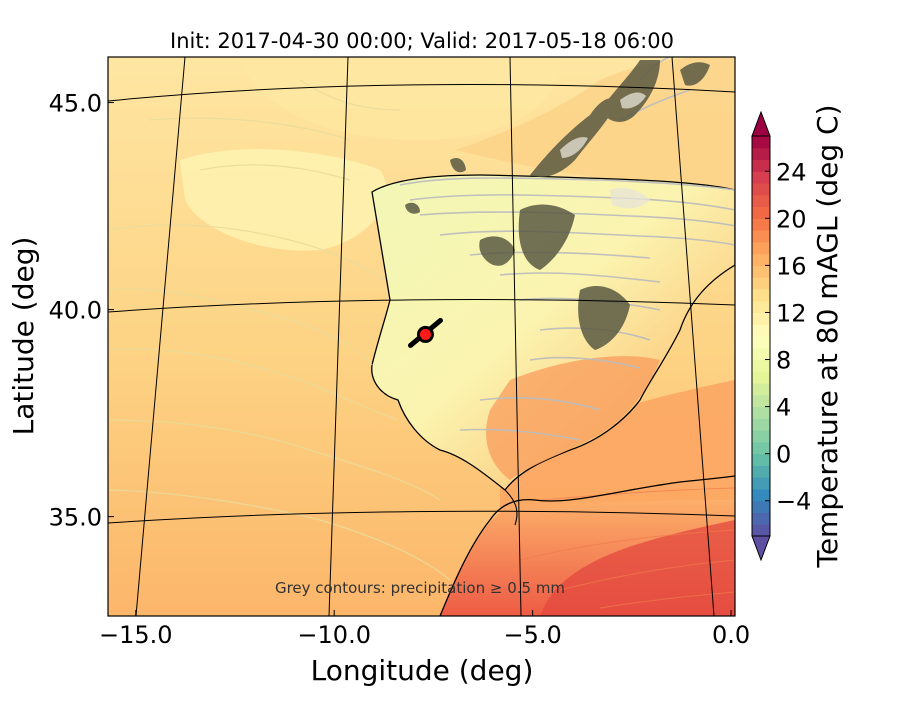 Image resolution: width=900 pixels, height=704 pixels. What do you see at coordinates (761, 123) in the screenshot?
I see `colorbar-extend-max` at bounding box center [761, 123].